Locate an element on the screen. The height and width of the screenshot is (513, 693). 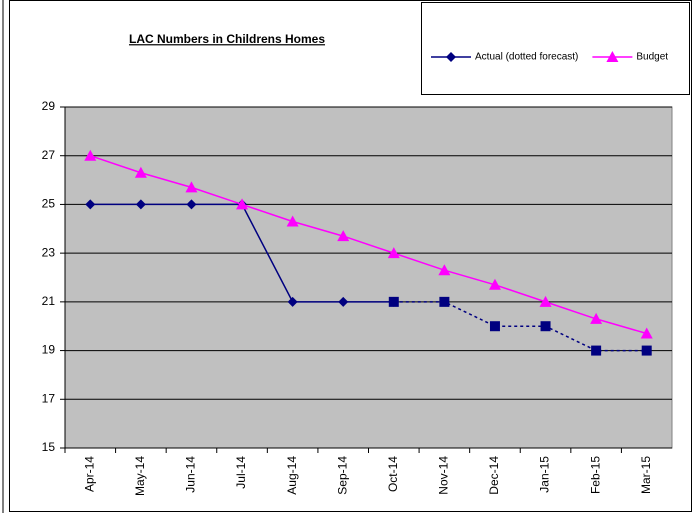
x-tick-label: Sep-14 is located at coordinates (342, 475).